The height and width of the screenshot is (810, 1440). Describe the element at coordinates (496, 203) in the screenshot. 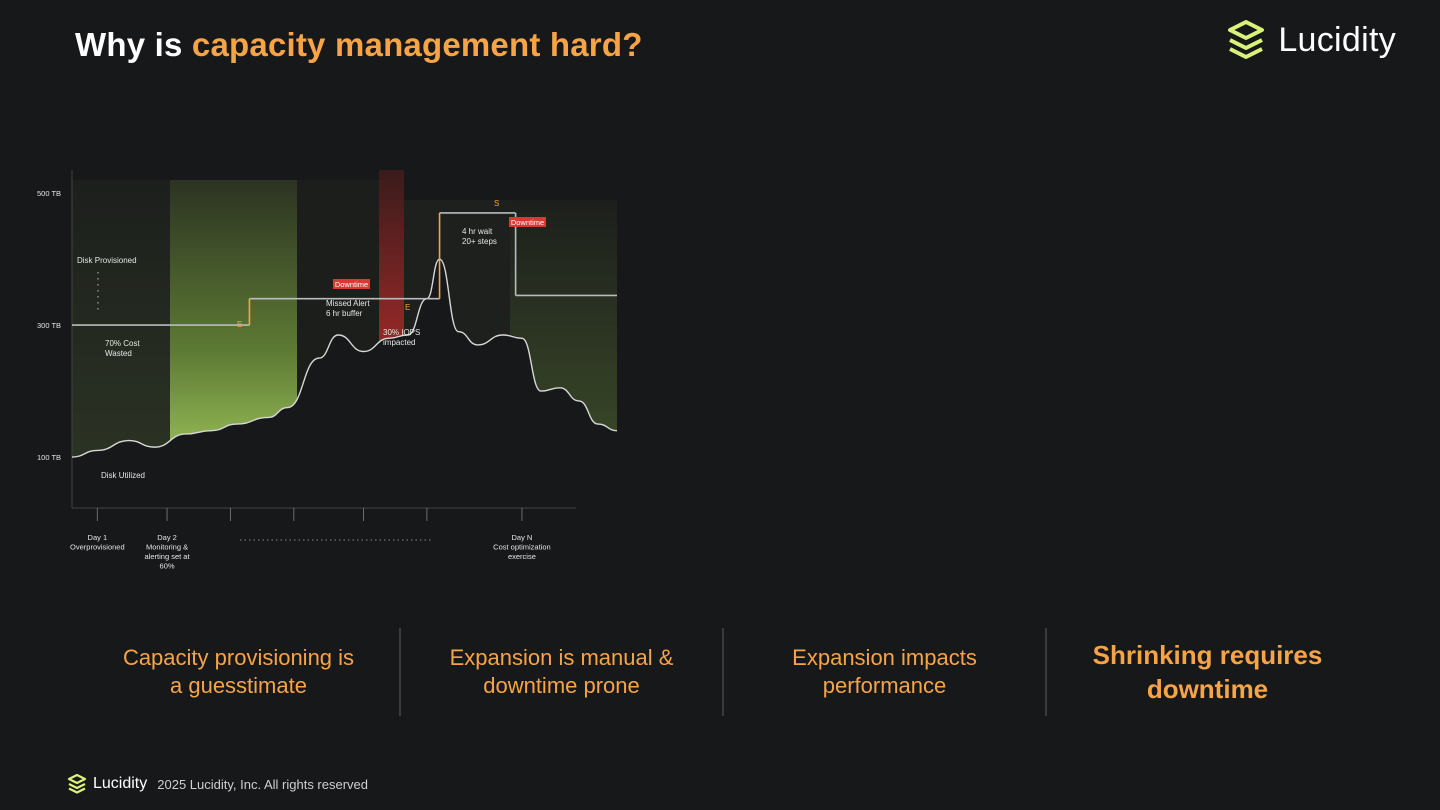

I see `marker-shrink: S` at that location.